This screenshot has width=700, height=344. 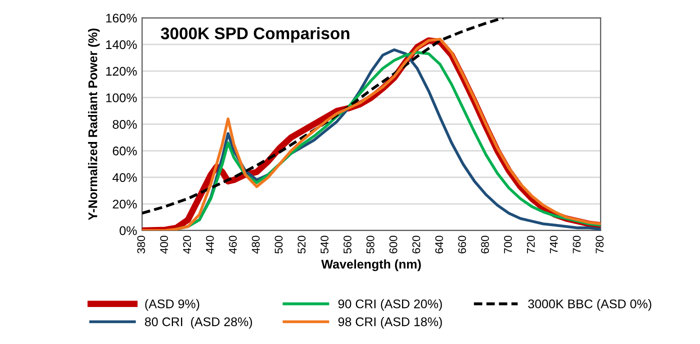 What do you see at coordinates (590, 305) in the screenshot?
I see `legend-label: 3000K BBC (ASD 0%)` at bounding box center [590, 305].